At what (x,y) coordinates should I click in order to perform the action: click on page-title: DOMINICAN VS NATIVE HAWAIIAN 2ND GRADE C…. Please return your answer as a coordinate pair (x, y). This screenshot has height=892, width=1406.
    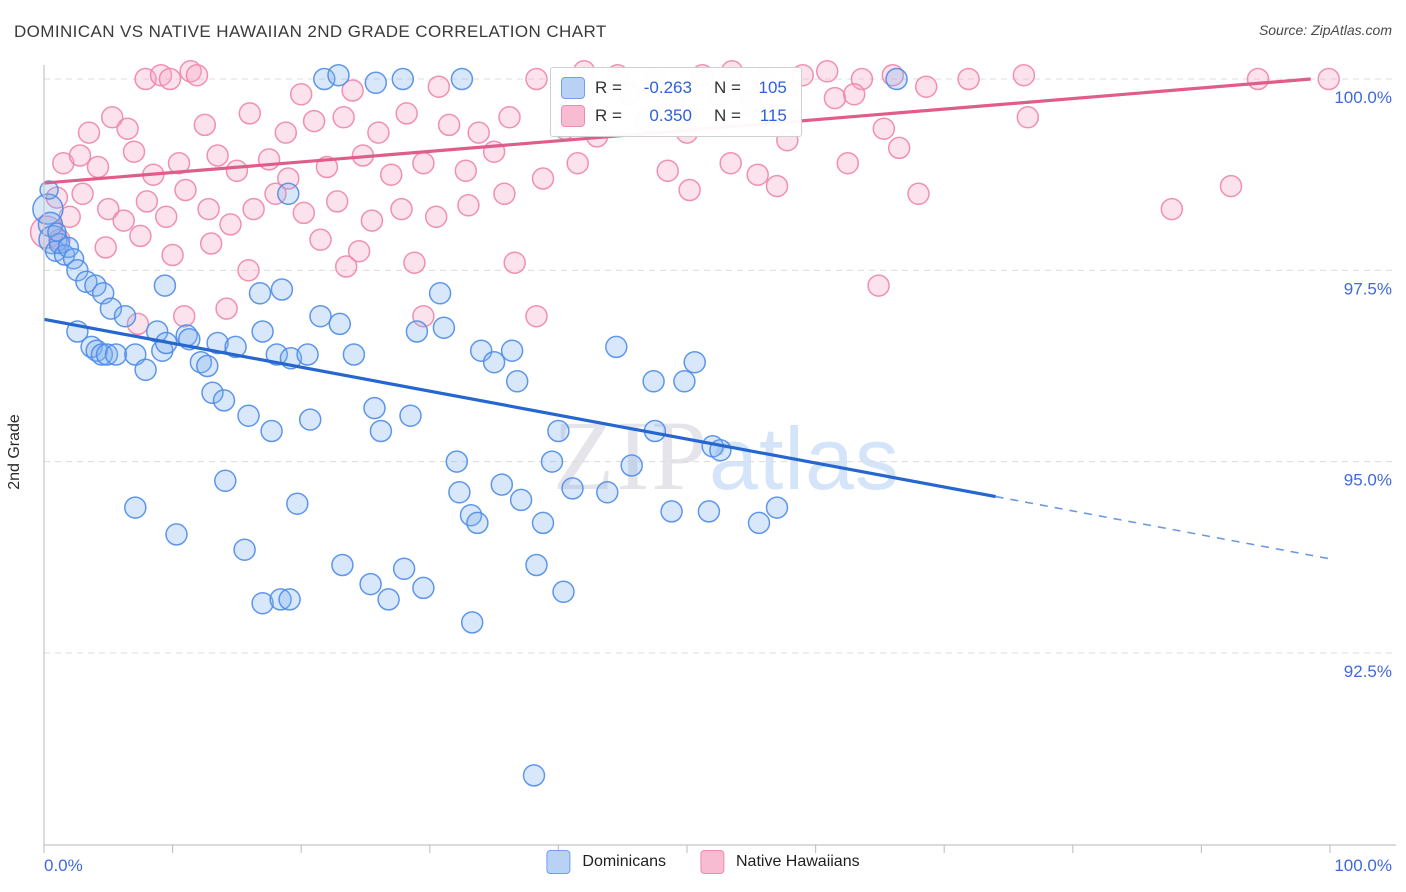
    Looking at the image, I should click on (310, 31).